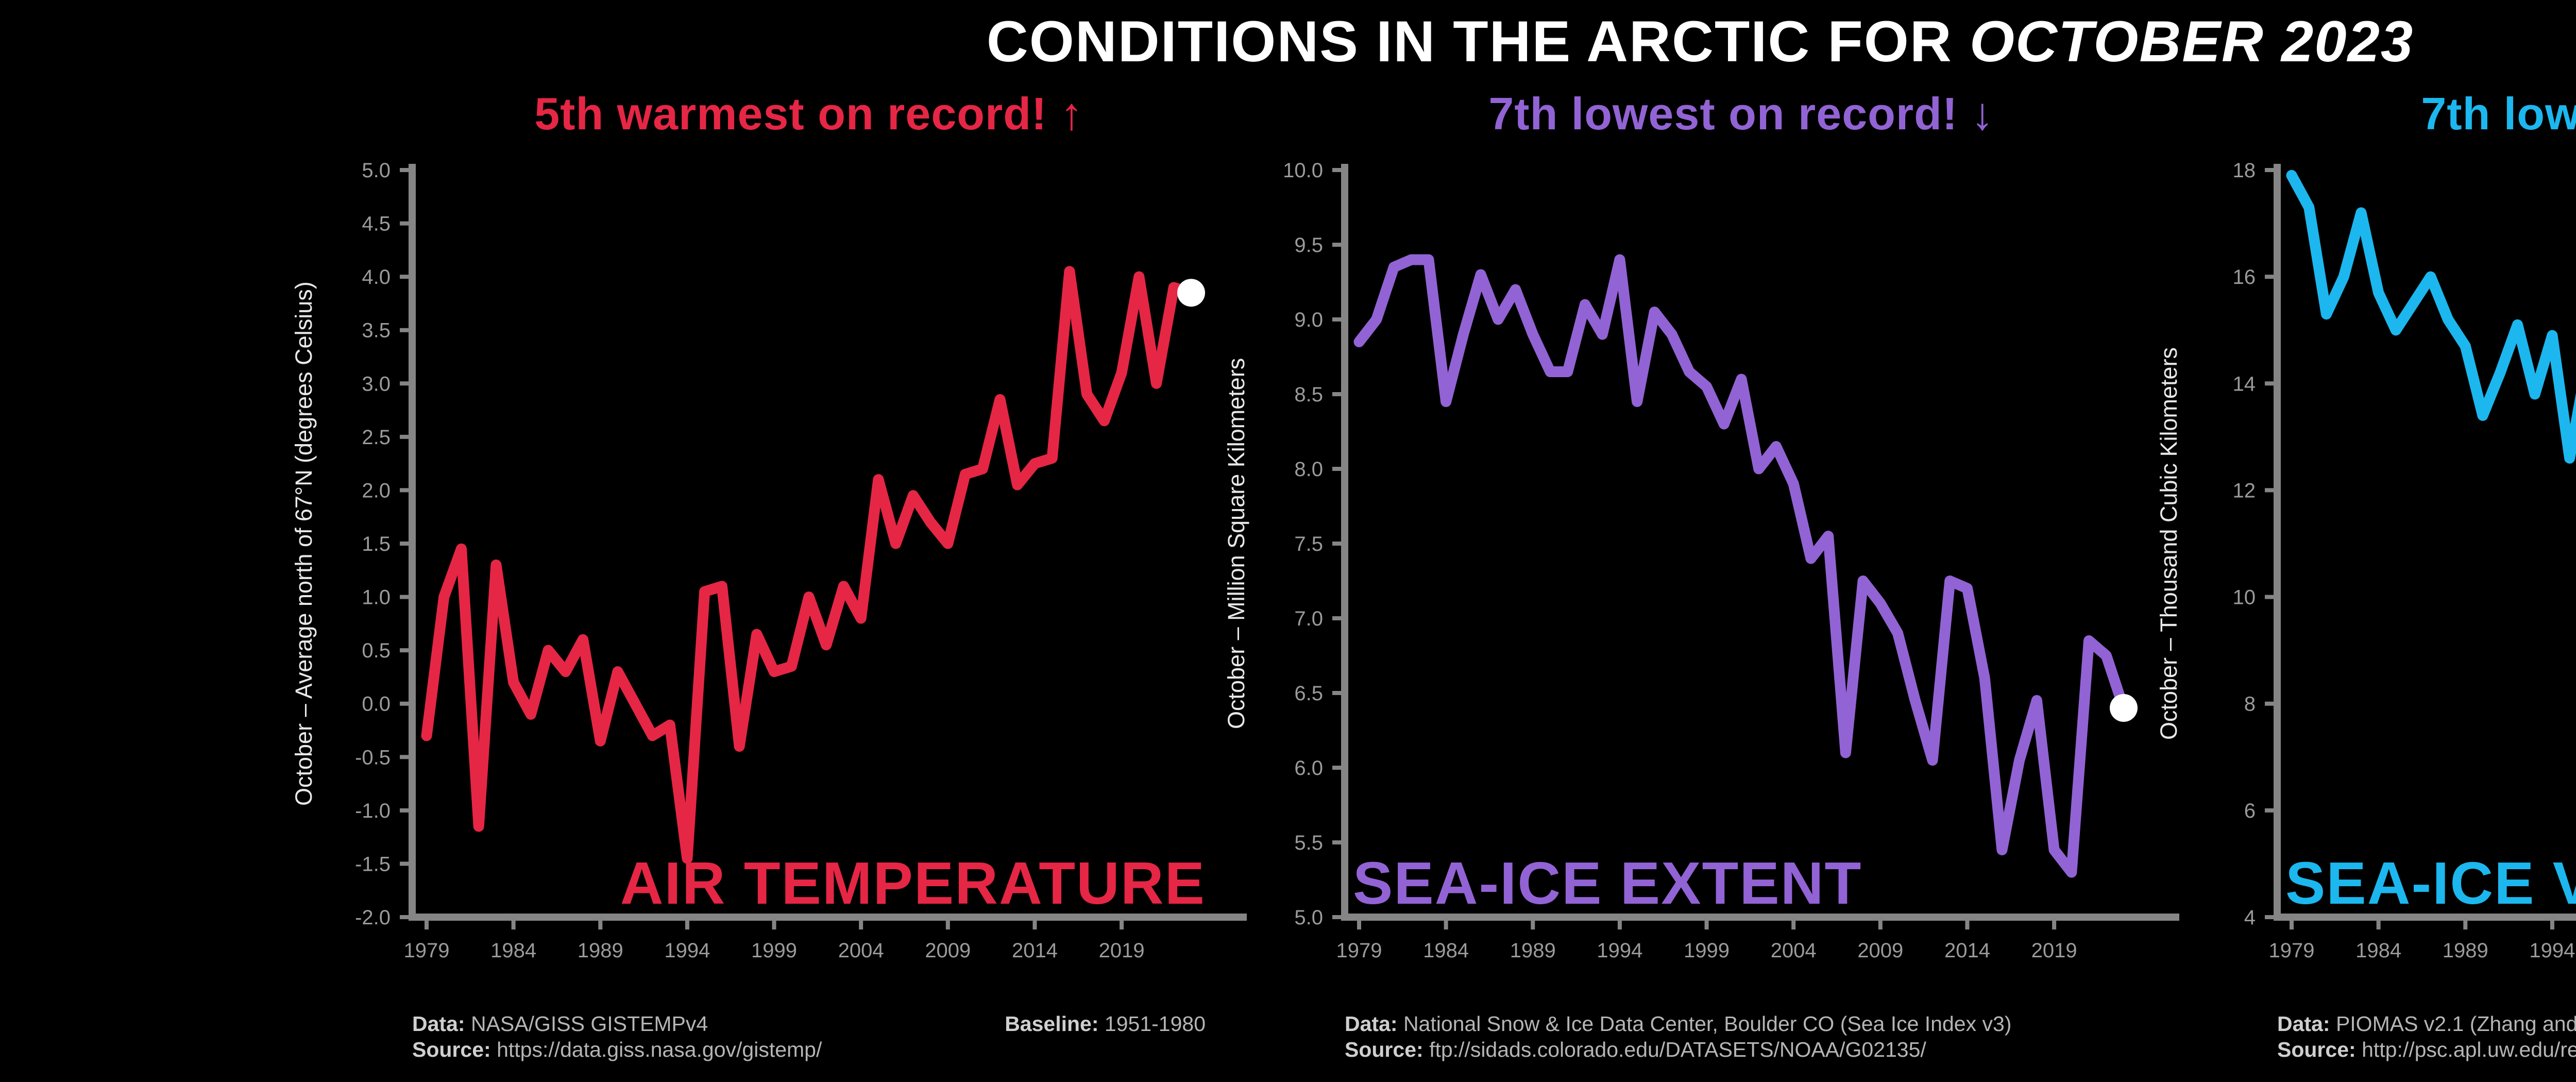 The width and height of the screenshot is (2576, 1082). What do you see at coordinates (373, 811) in the screenshot?
I see `y-tick-label: -1.0` at bounding box center [373, 811].